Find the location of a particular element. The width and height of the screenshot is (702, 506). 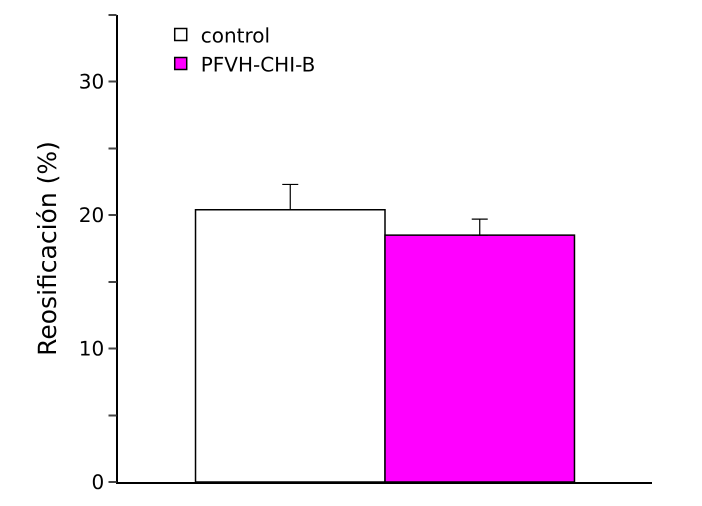

y-tick-label: 0 is located at coordinates (98, 482).